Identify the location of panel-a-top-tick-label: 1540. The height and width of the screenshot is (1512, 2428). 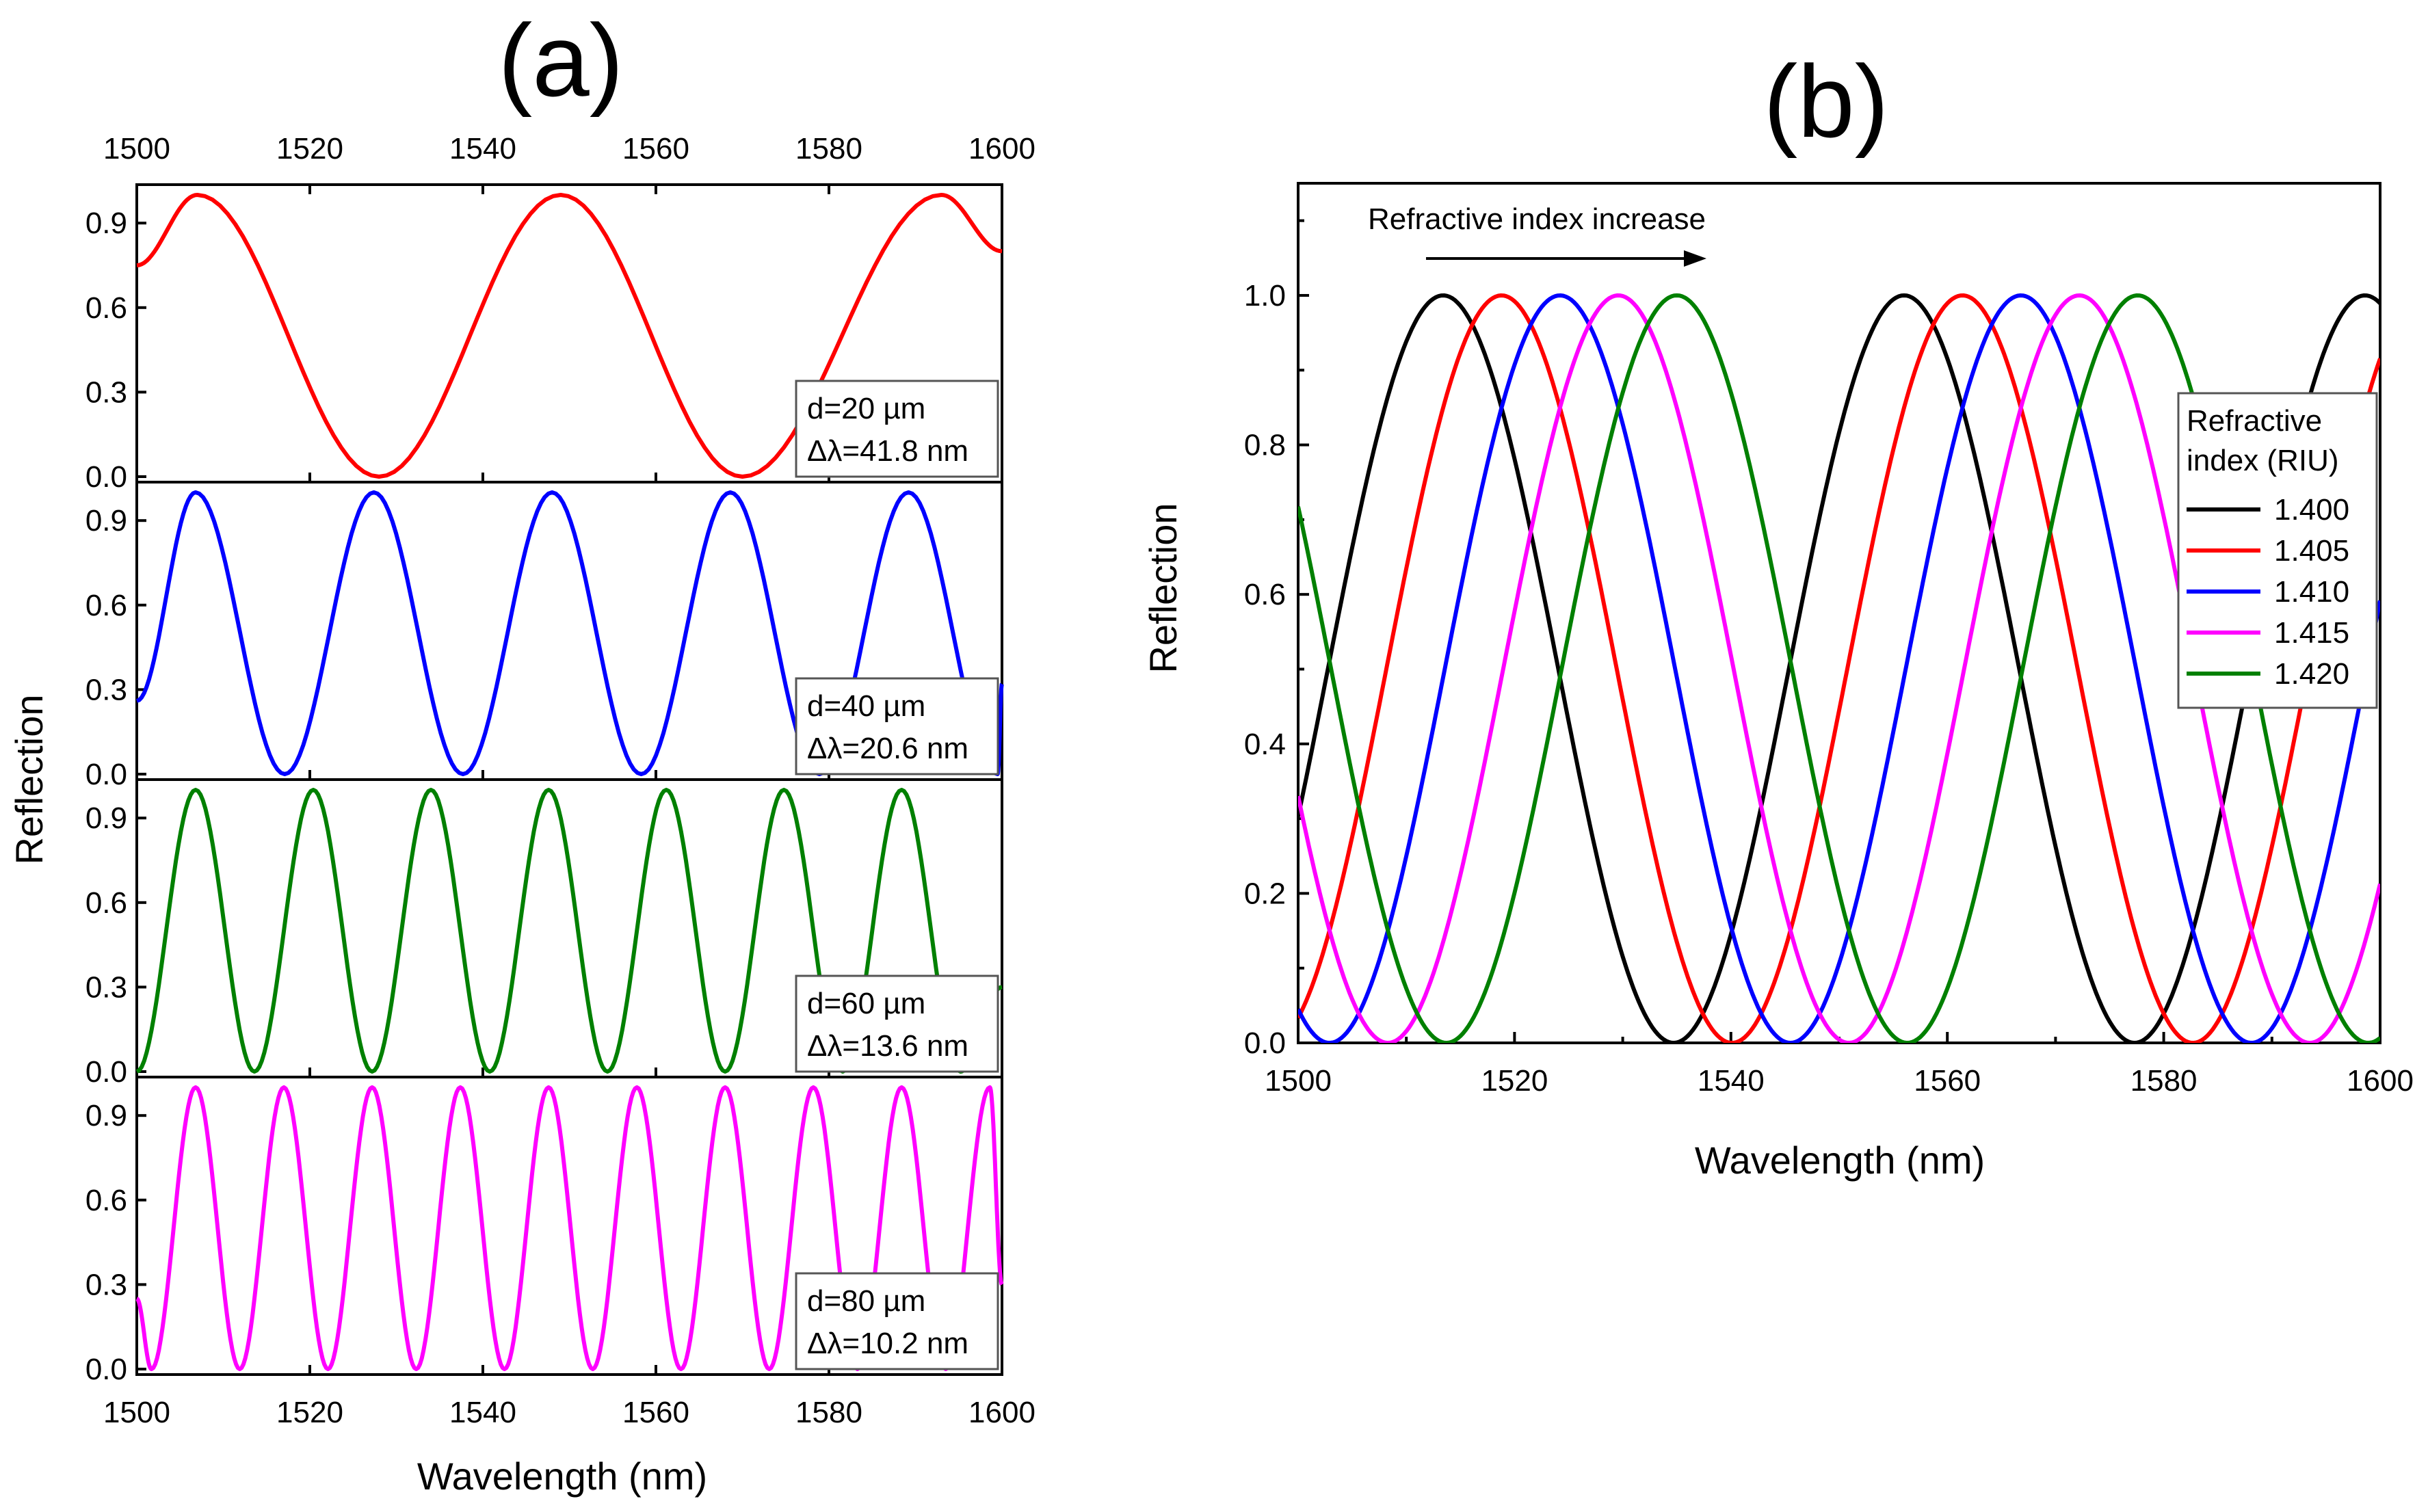
(482, 148).